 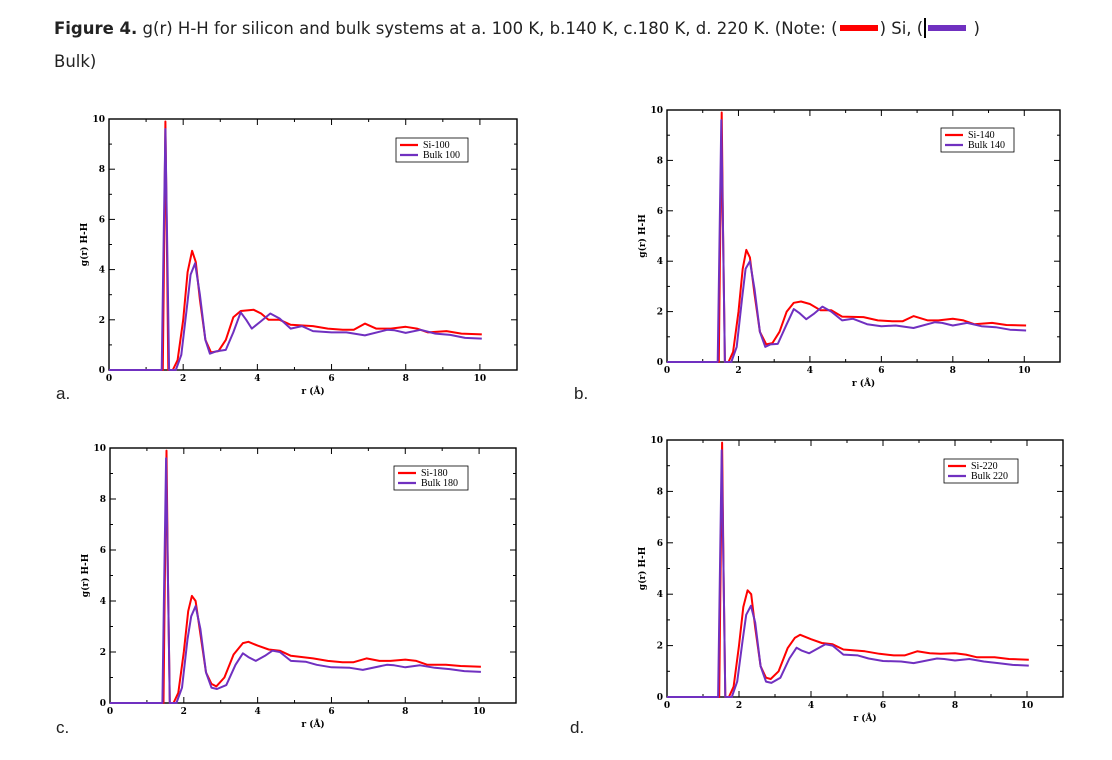 What do you see at coordinates (925, 27) in the screenshot?
I see `text-cursor` at bounding box center [925, 27].